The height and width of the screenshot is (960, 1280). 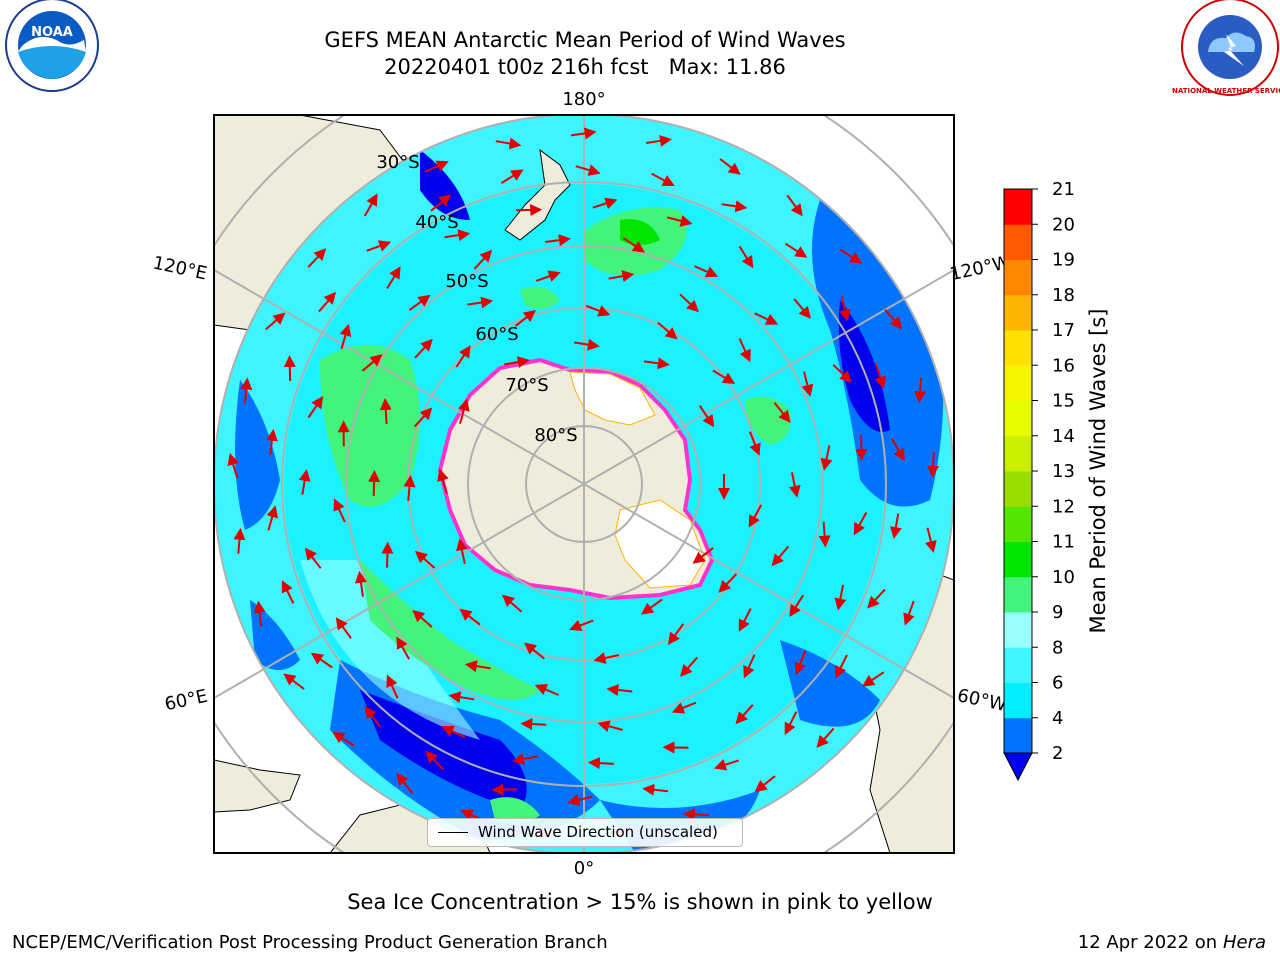 I want to click on lat-label-50s: 50°S, so click(x=466, y=281).